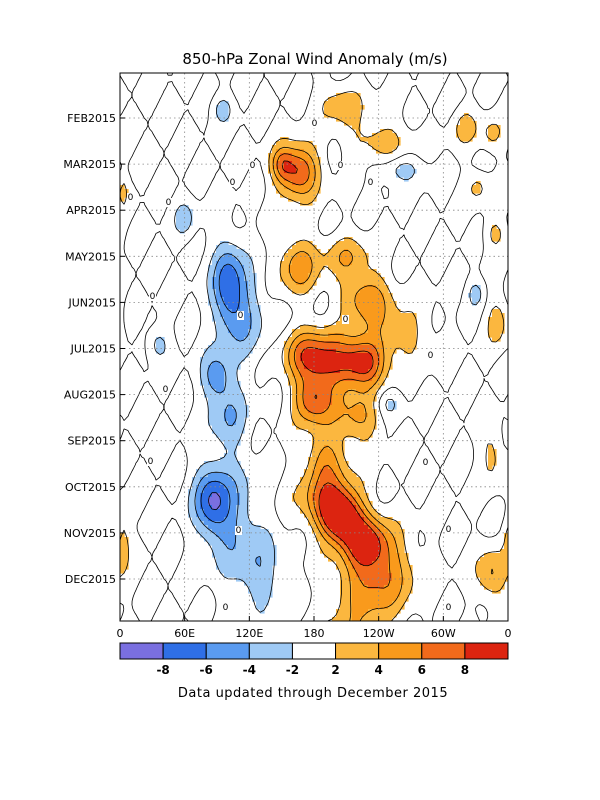 Image resolution: width=600 pixels, height=800 pixels. I want to click on contour-label: 0, so click(315, 124).